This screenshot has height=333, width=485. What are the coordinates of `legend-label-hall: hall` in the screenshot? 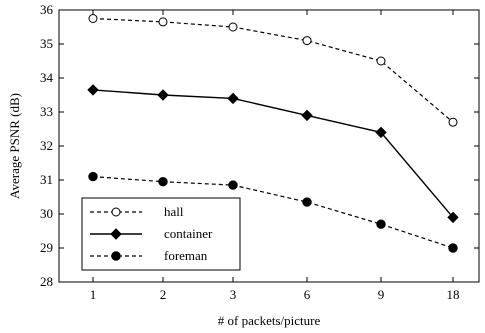 It's located at (174, 211).